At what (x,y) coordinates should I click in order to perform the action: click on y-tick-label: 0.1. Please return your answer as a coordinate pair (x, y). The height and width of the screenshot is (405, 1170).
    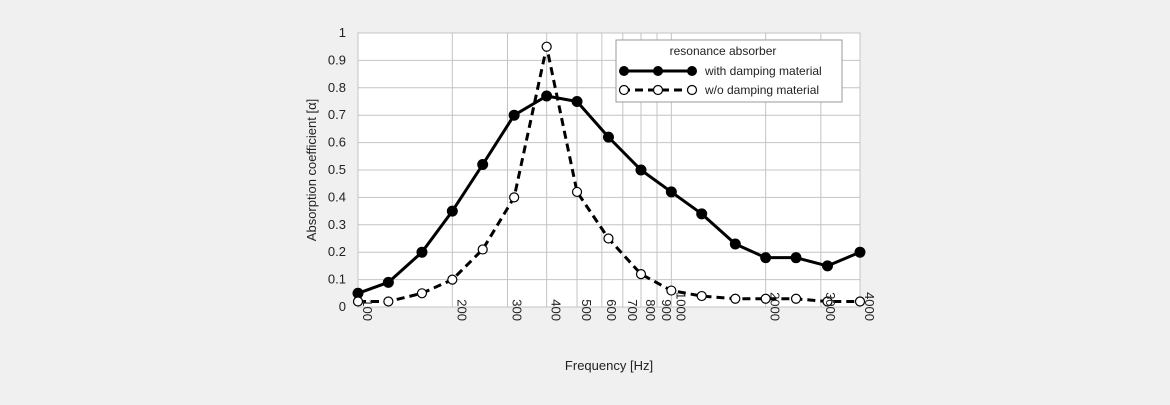
    Looking at the image, I should click on (337, 279).